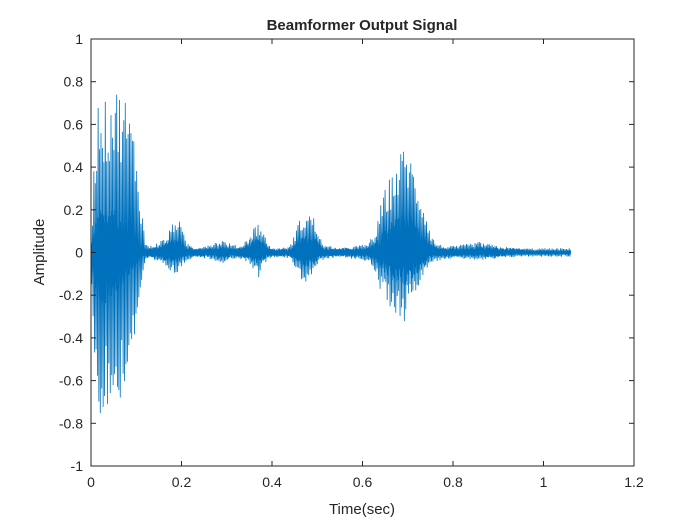  Describe the element at coordinates (74, 167) in the screenshot. I see `y-tick-label: 0.4` at that location.